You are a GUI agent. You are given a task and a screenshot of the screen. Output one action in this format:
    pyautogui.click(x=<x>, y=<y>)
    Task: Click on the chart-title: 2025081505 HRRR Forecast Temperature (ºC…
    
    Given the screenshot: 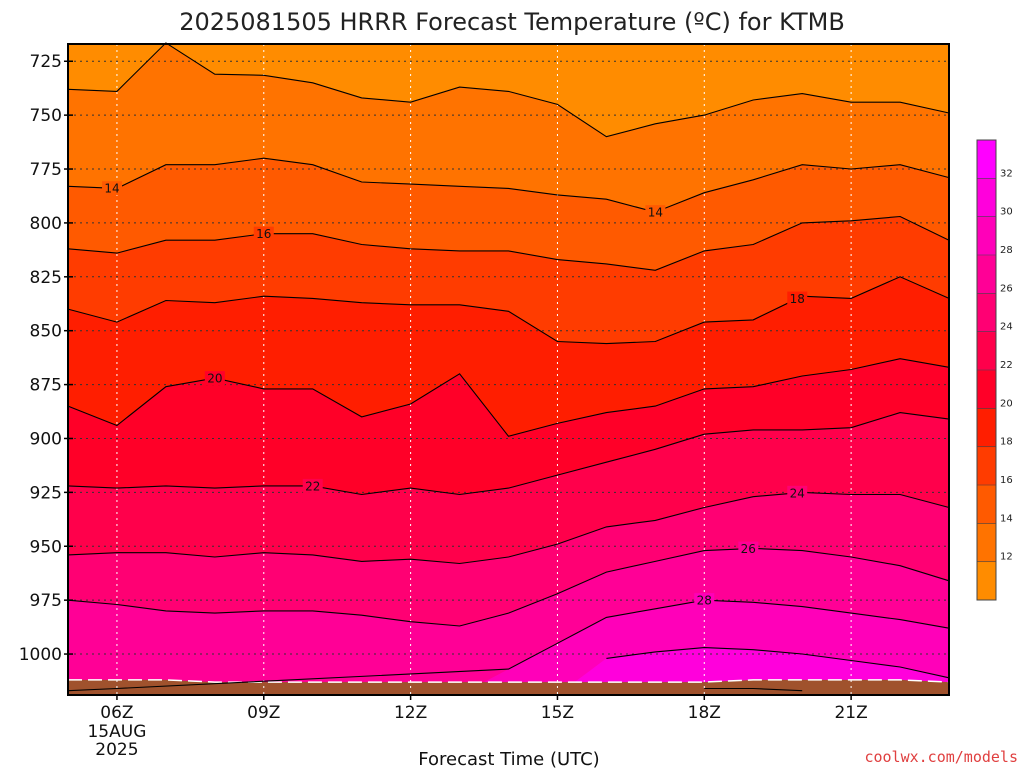 What is the action you would take?
    pyautogui.click(x=512, y=22)
    